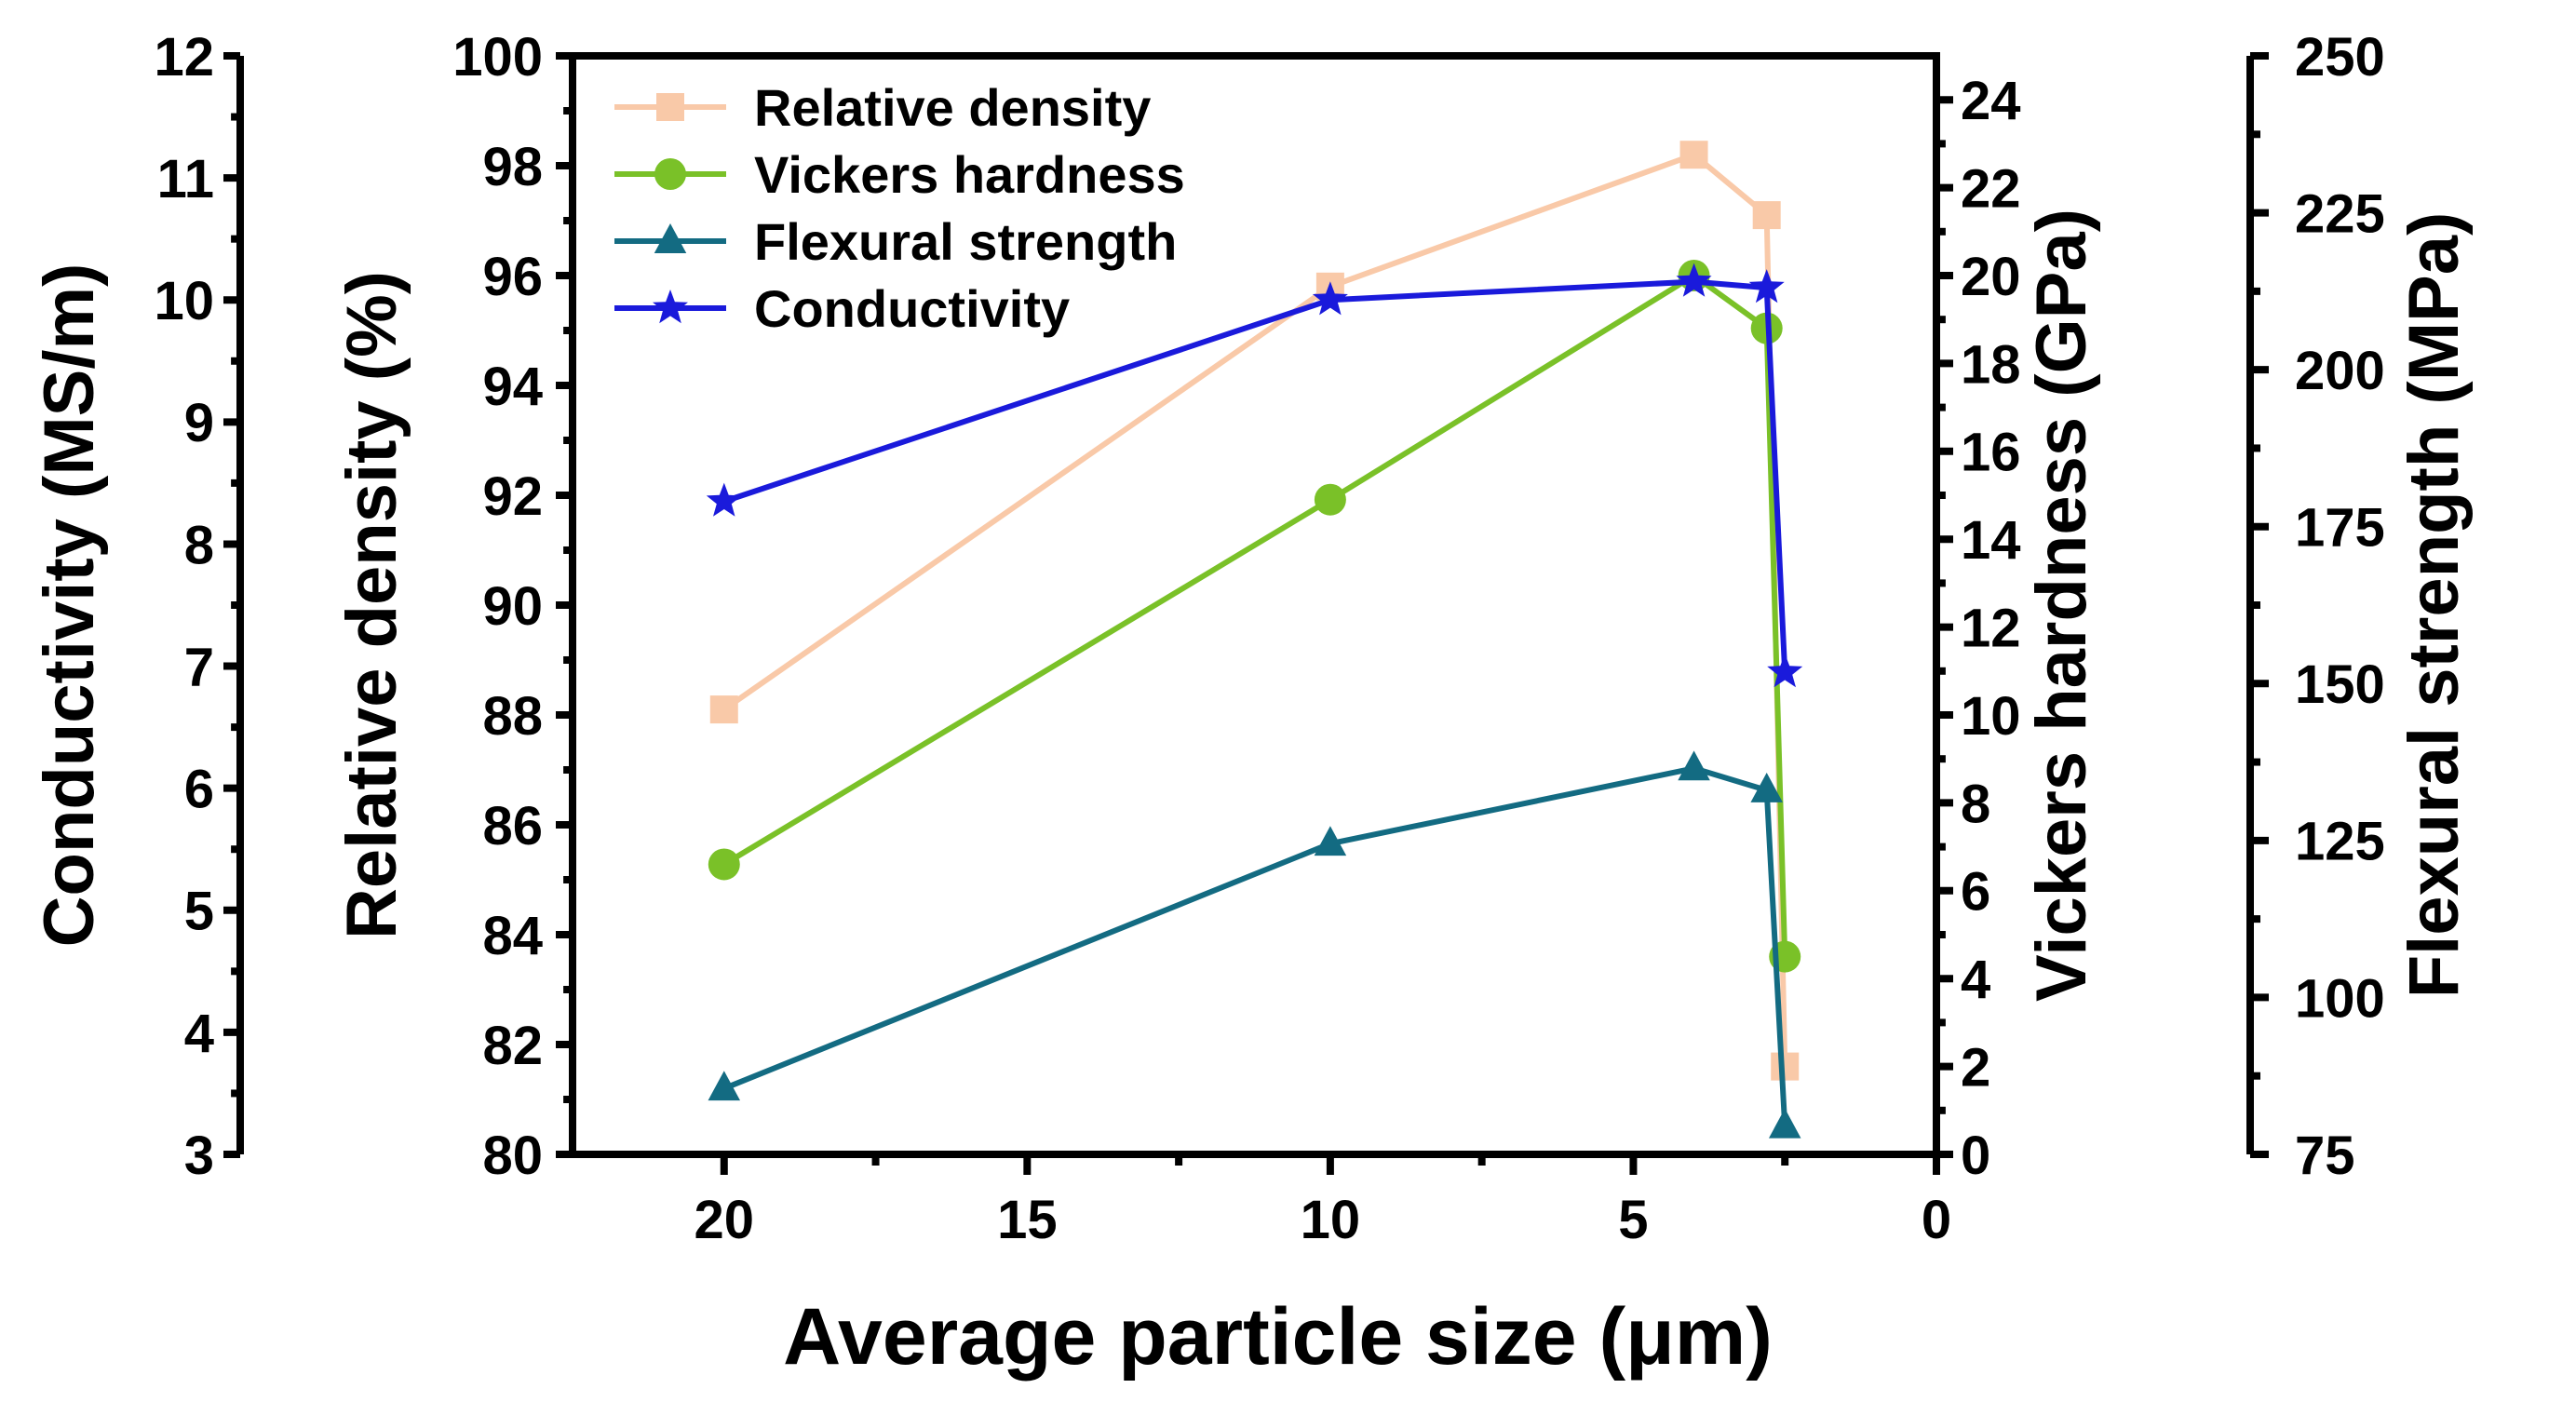 This screenshot has height=1402, width=2576. I want to click on hardness-tick-label: 16, so click(1991, 453).